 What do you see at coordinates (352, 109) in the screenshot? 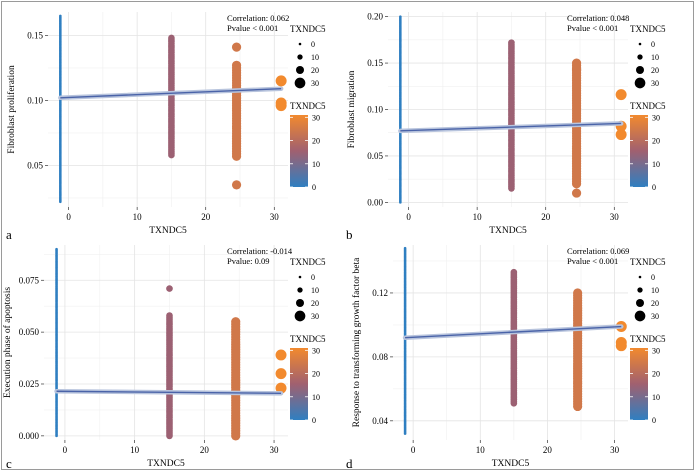
I see `y-axis-label: Fibroblast migration` at bounding box center [352, 109].